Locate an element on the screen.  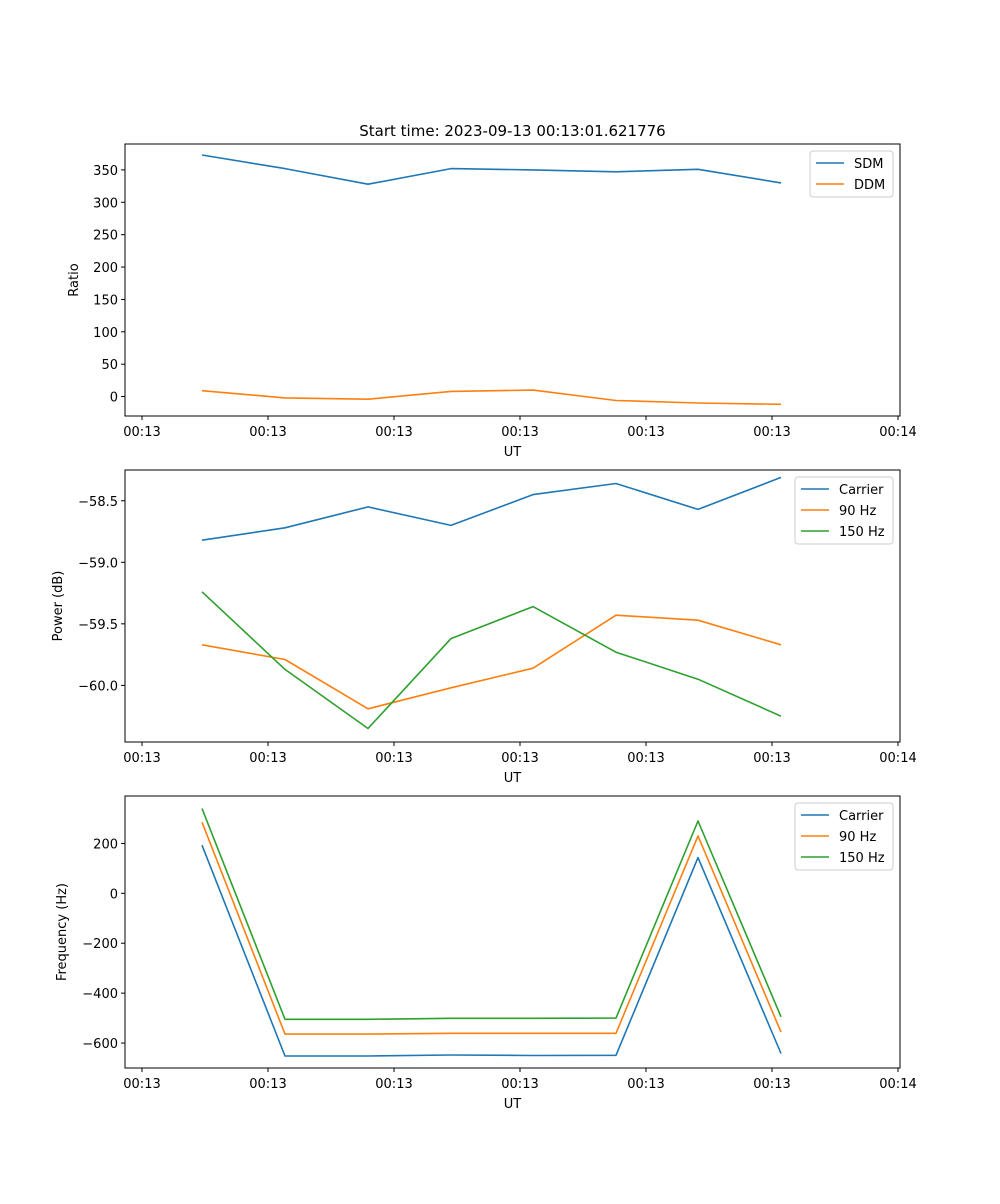
y-tick-label: −59.5 is located at coordinates (98, 625).